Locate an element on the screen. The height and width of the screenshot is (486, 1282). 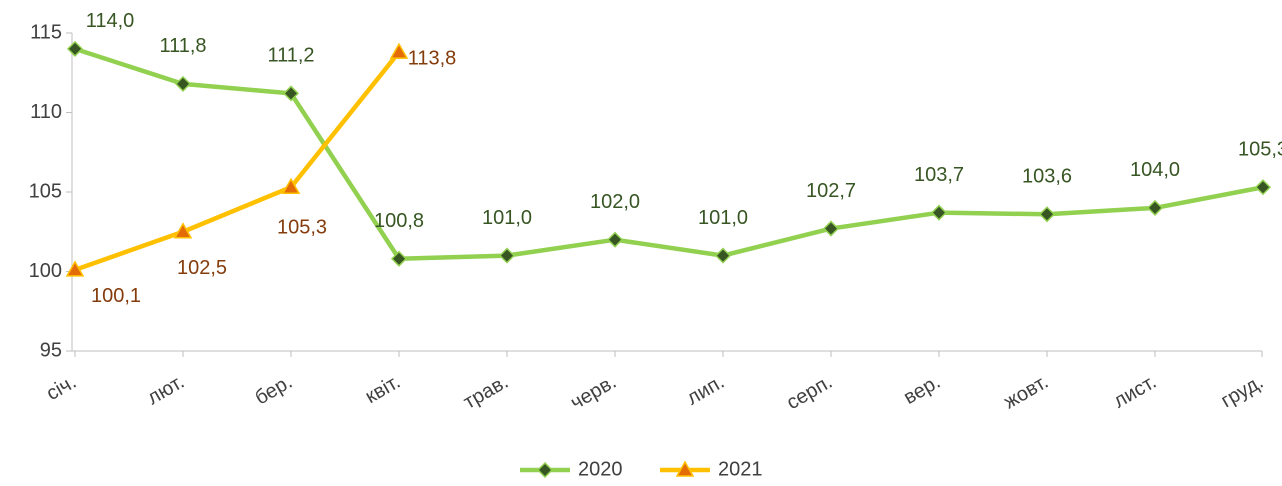
data-label: 103,7 is located at coordinates (939, 175).